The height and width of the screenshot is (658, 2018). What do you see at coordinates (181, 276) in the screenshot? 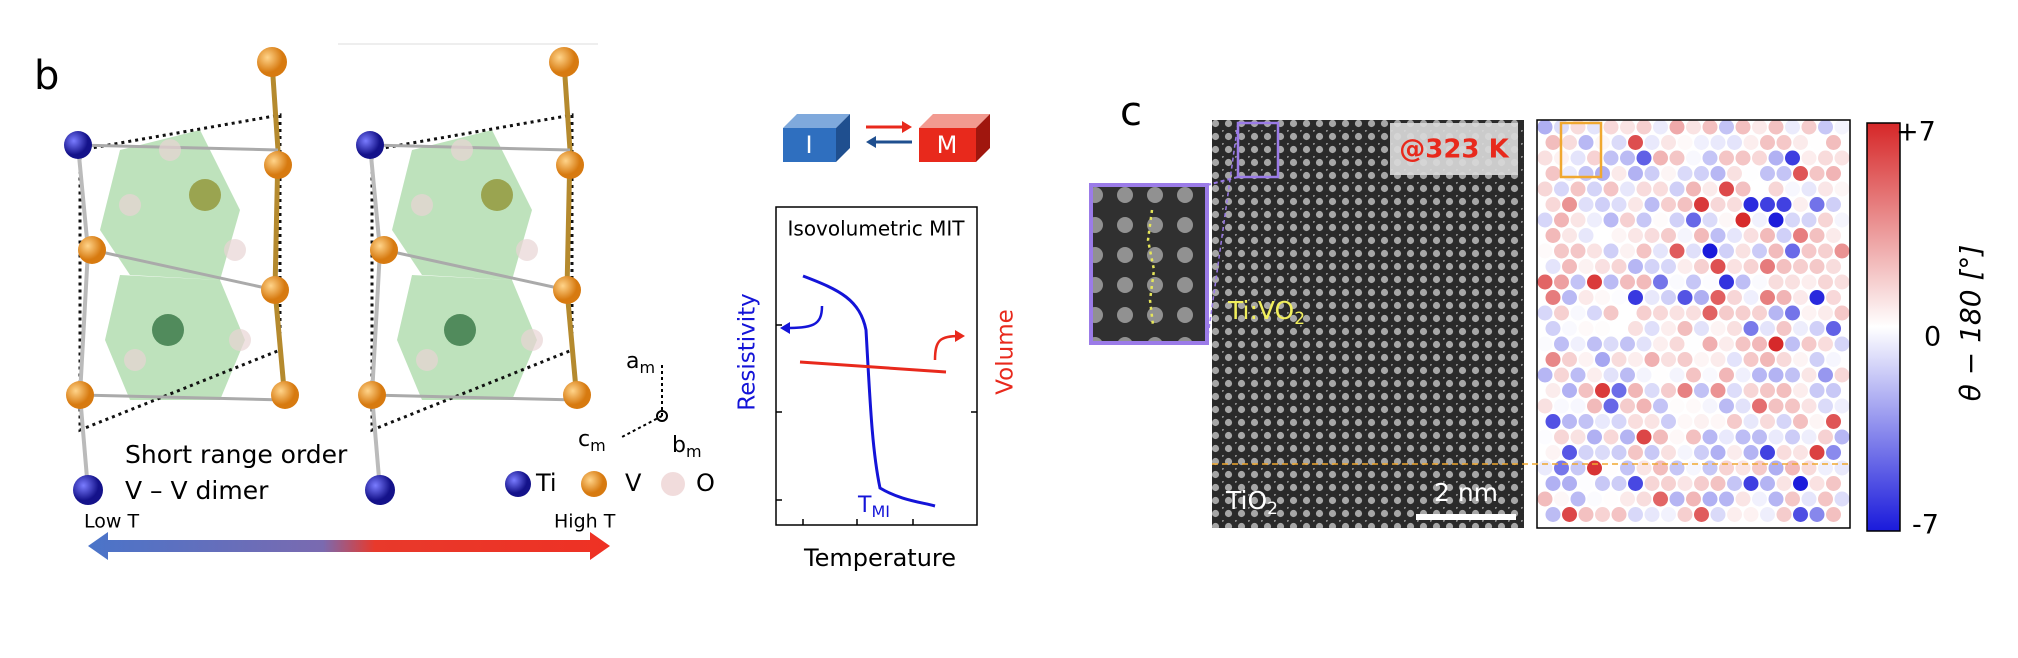
I see `crystal` at bounding box center [181, 276].